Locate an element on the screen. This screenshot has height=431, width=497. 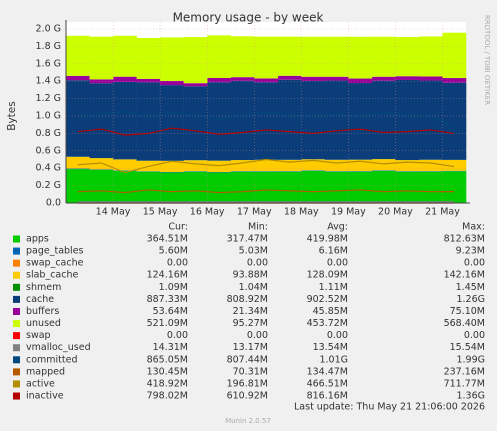
series-line is located at coordinates (266, 131).